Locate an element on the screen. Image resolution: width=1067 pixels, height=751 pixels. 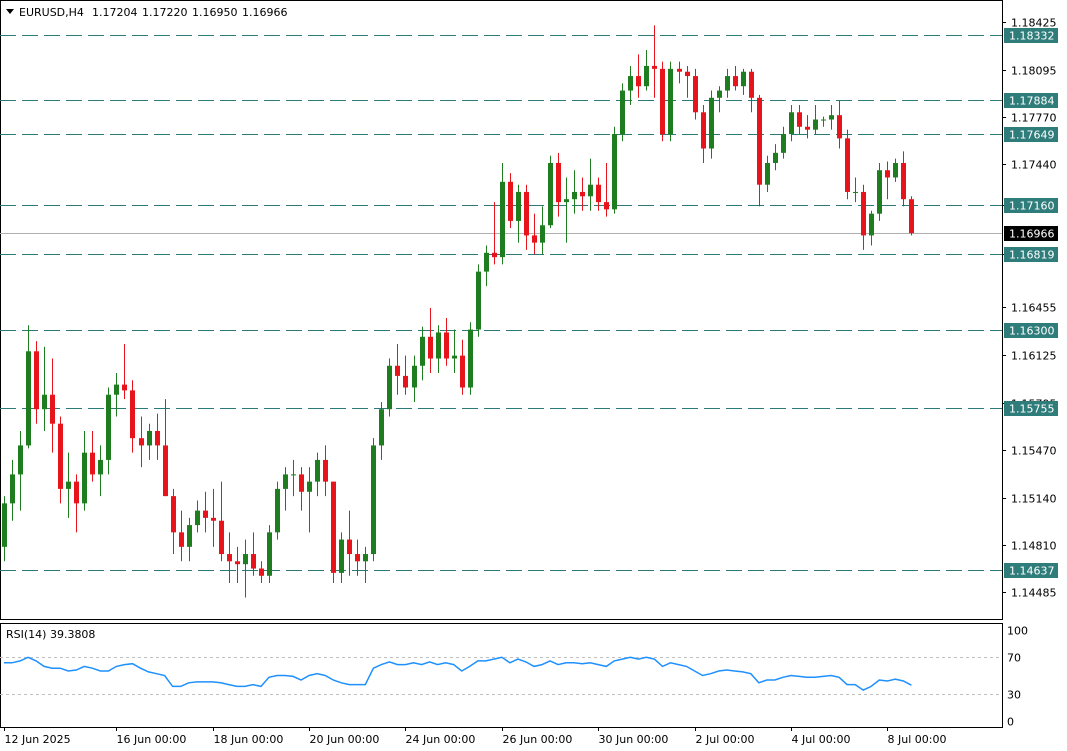
time-tick-label: 20 Jun 00:00 is located at coordinates (345, 739).